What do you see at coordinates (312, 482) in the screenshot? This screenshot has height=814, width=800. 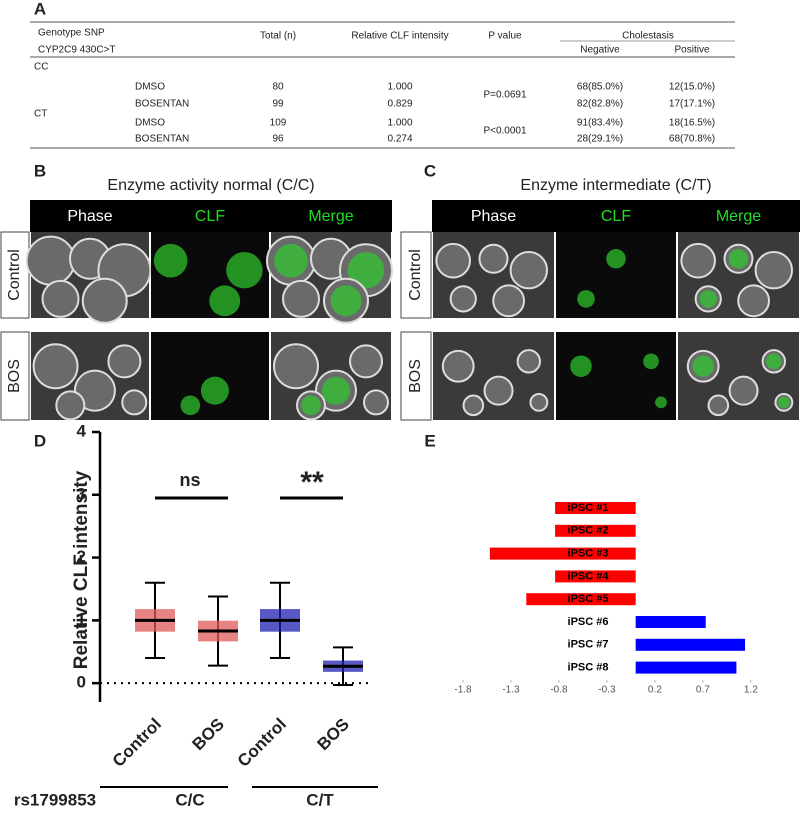 I see `significance-label: **` at bounding box center [312, 482].